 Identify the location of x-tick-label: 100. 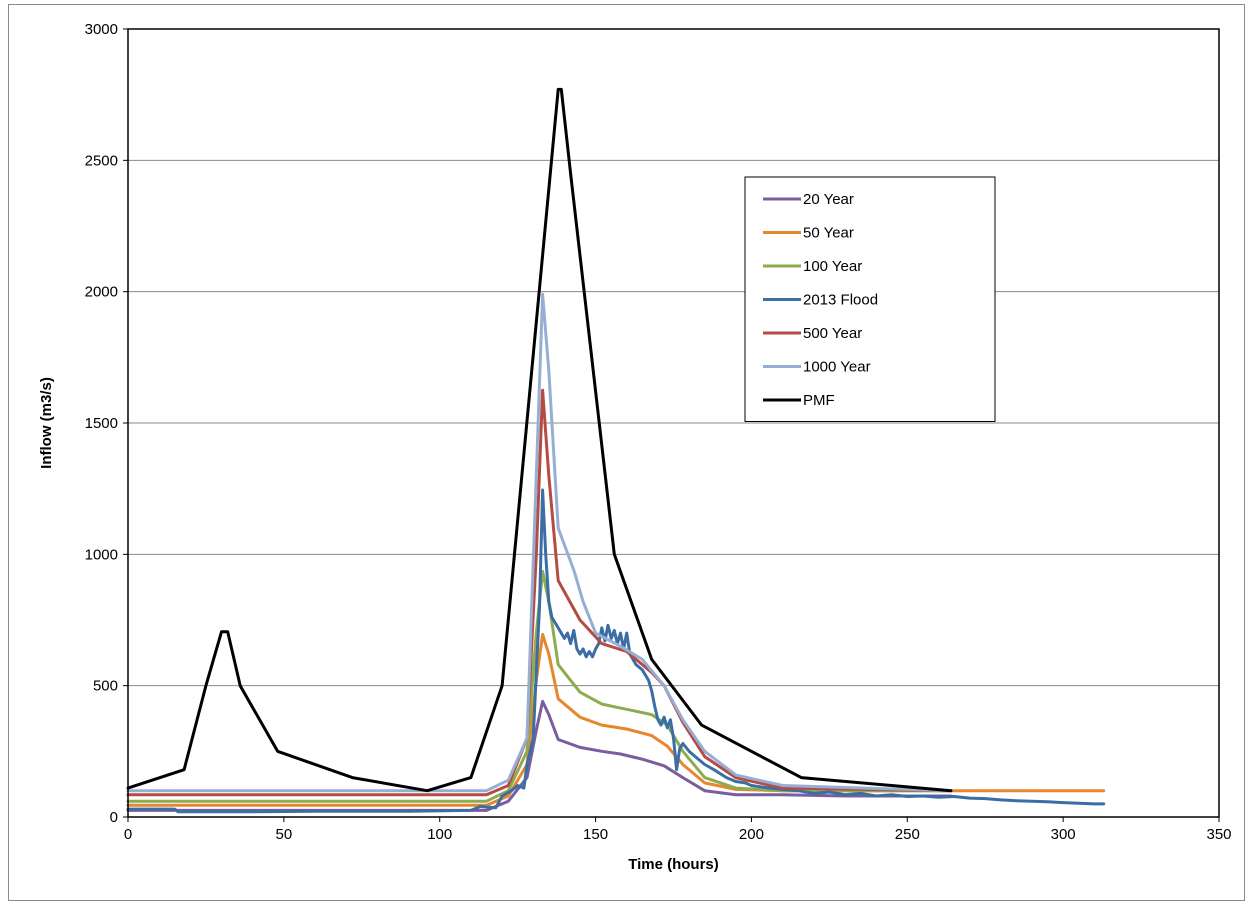
(439, 834).